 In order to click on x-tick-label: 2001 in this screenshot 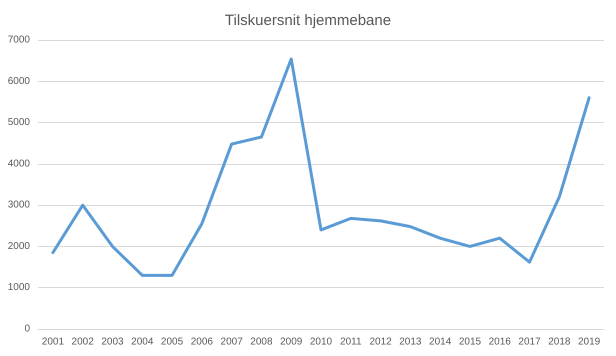, I will do `click(53, 342)`.